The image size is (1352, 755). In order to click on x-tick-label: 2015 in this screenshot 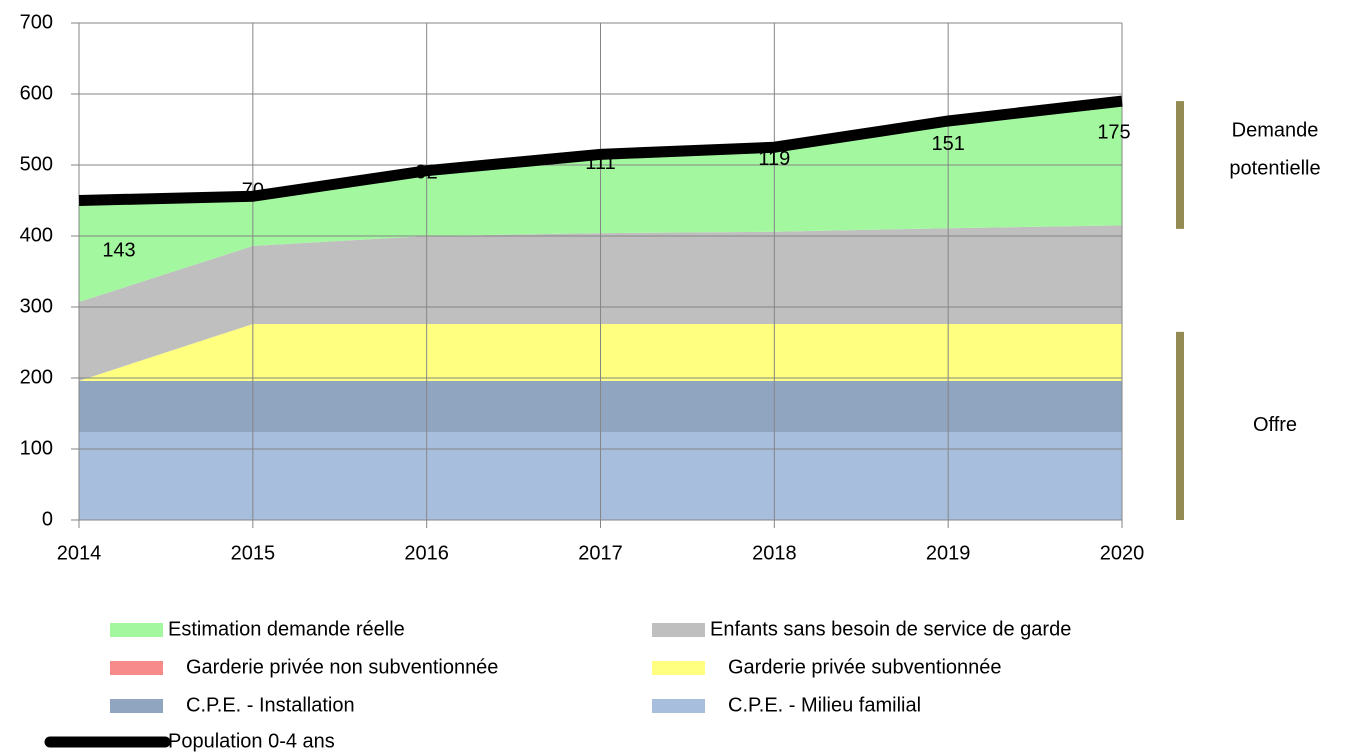, I will do `click(253, 553)`.